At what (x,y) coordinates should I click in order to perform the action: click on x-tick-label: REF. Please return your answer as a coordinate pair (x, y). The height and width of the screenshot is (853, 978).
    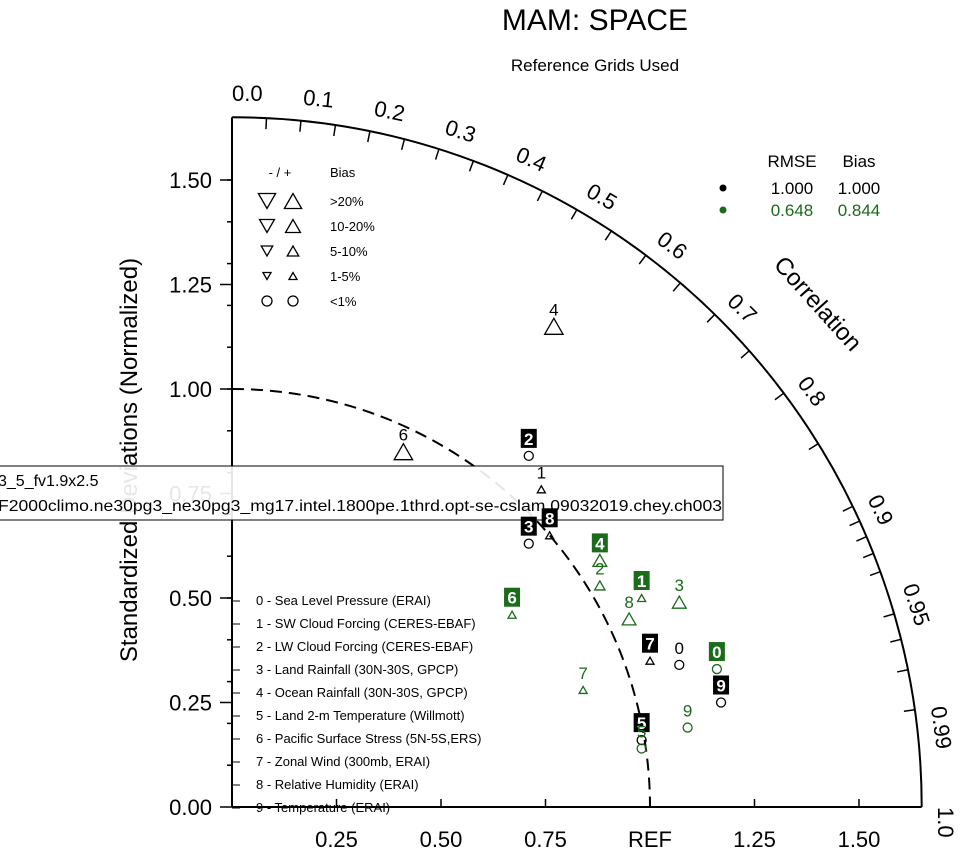
    Looking at the image, I should click on (650, 839).